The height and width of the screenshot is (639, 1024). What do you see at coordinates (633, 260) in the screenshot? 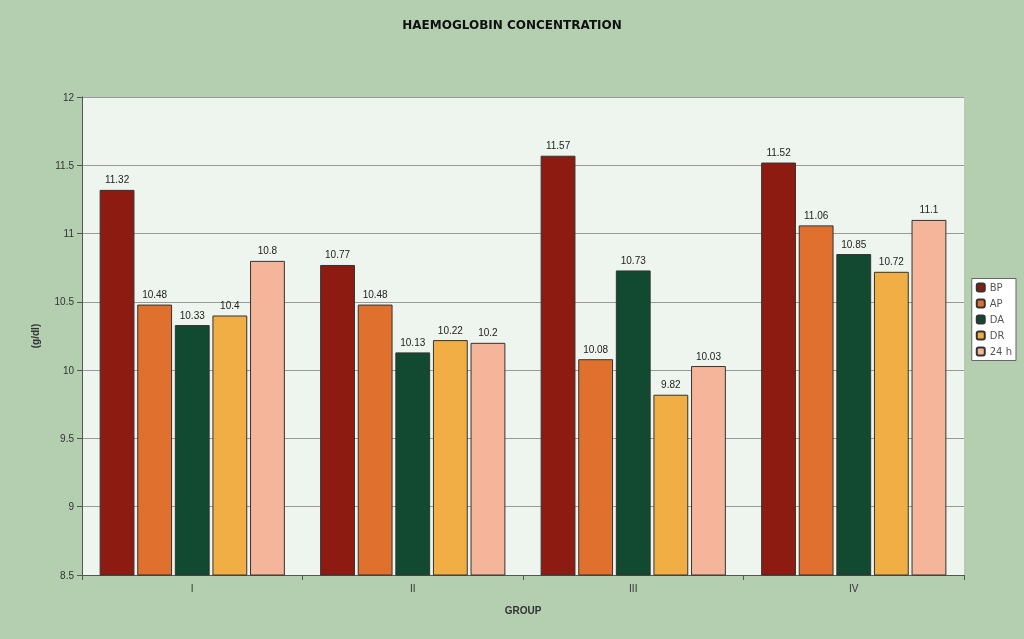
I see `data-label: 10.73` at bounding box center [633, 260].